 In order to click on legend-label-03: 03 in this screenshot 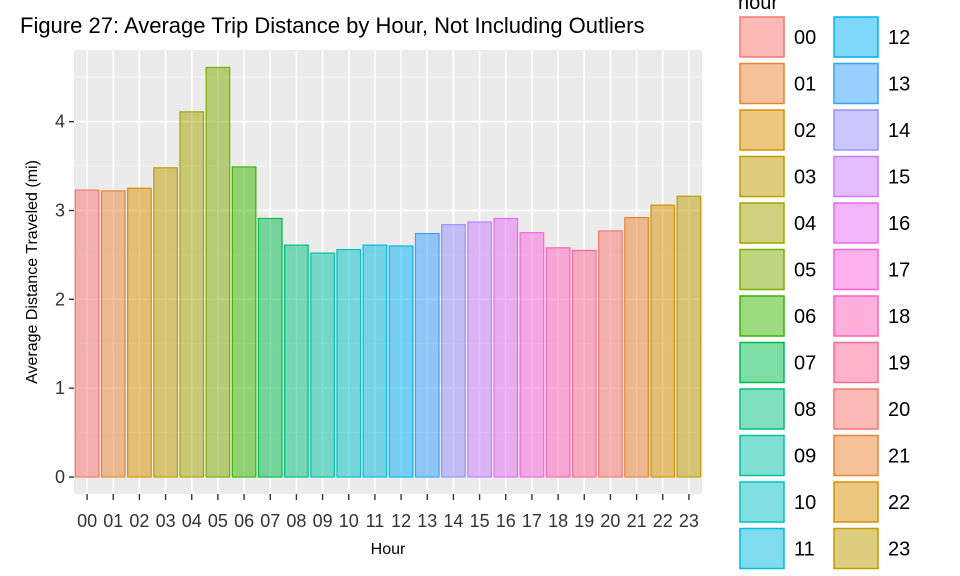, I will do `click(805, 178)`.